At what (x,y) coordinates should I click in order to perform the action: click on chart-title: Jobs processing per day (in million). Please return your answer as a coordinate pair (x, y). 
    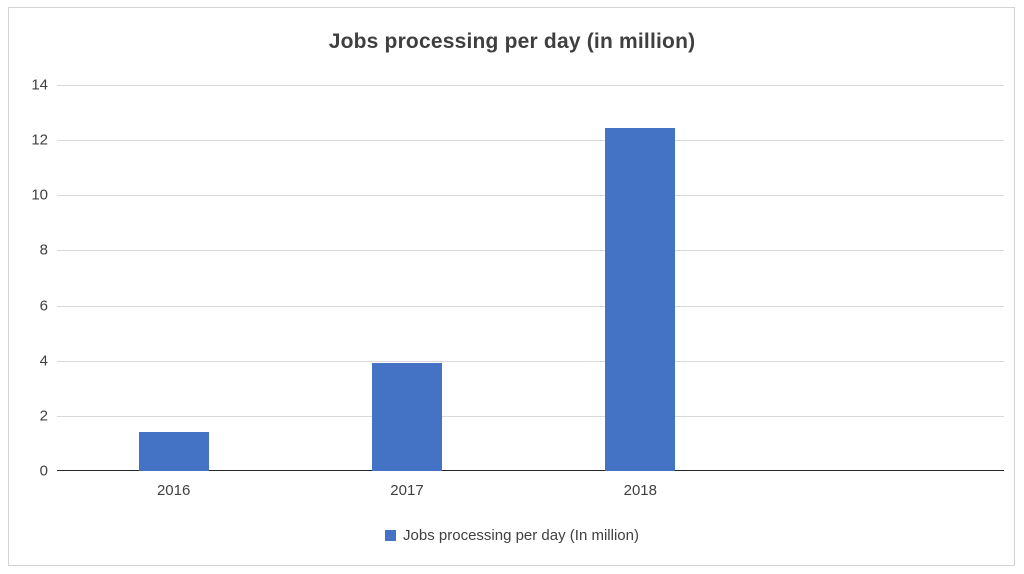
    Looking at the image, I should click on (512, 41).